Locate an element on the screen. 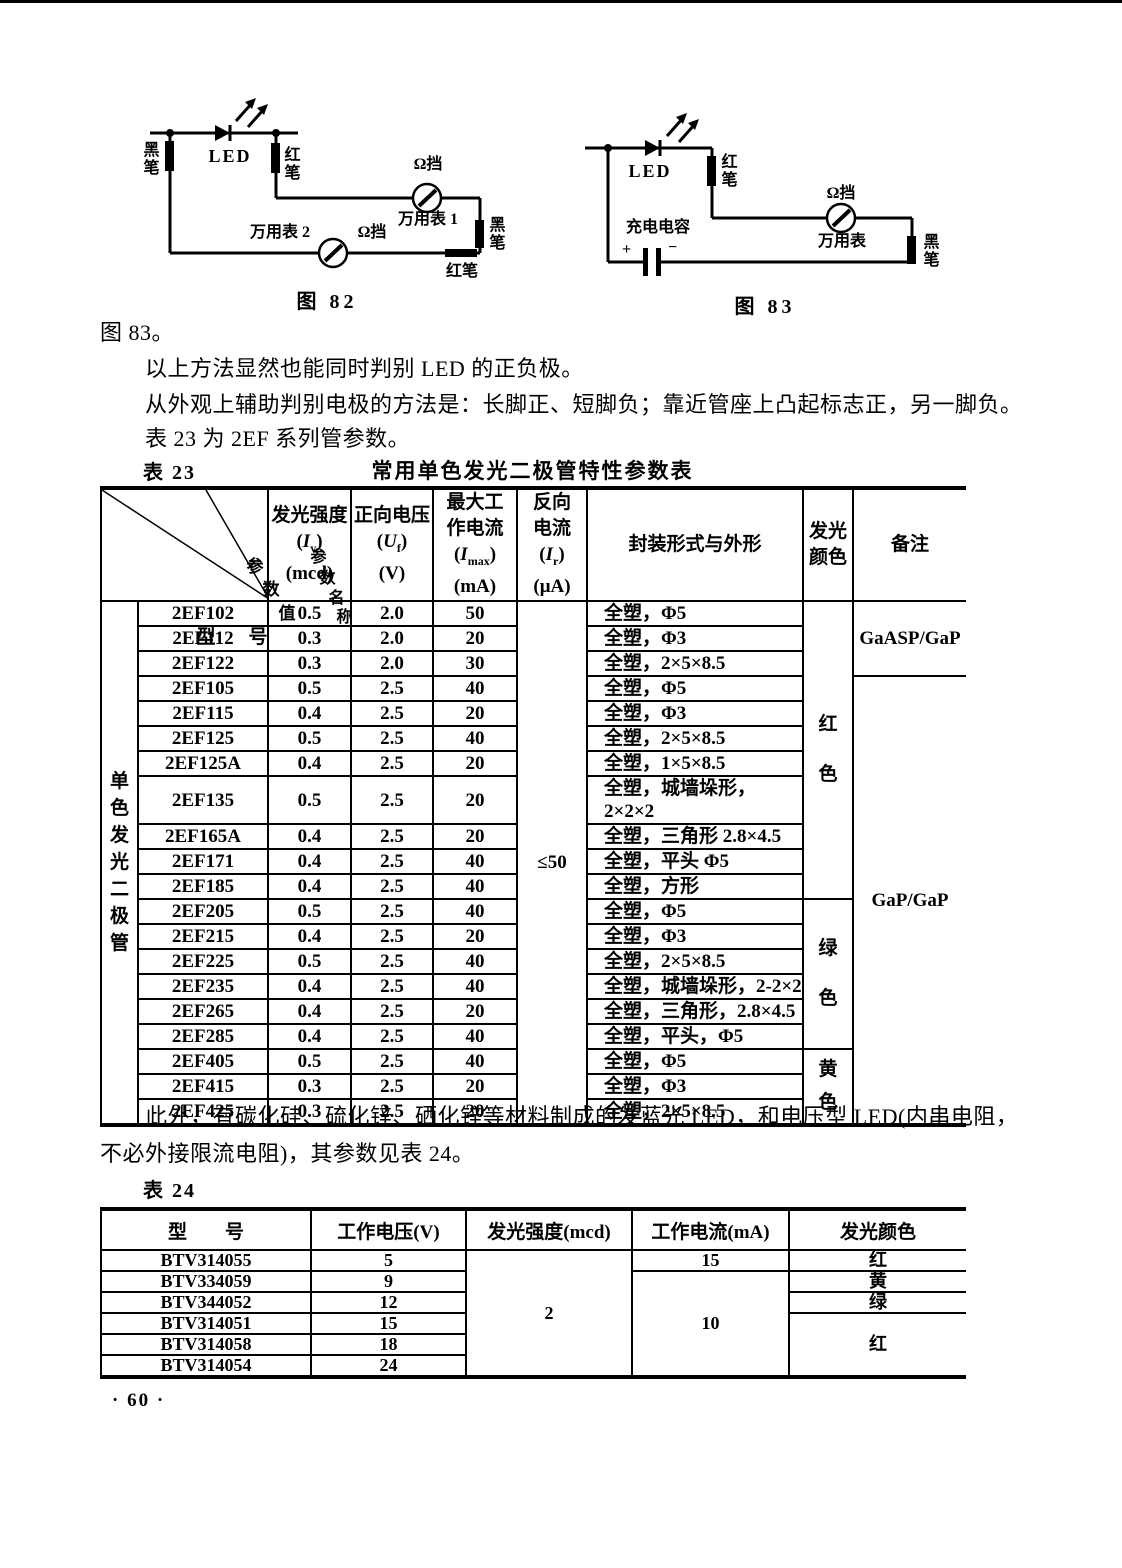  t23-cell-type: 2EF225 is located at coordinates (203, 961).